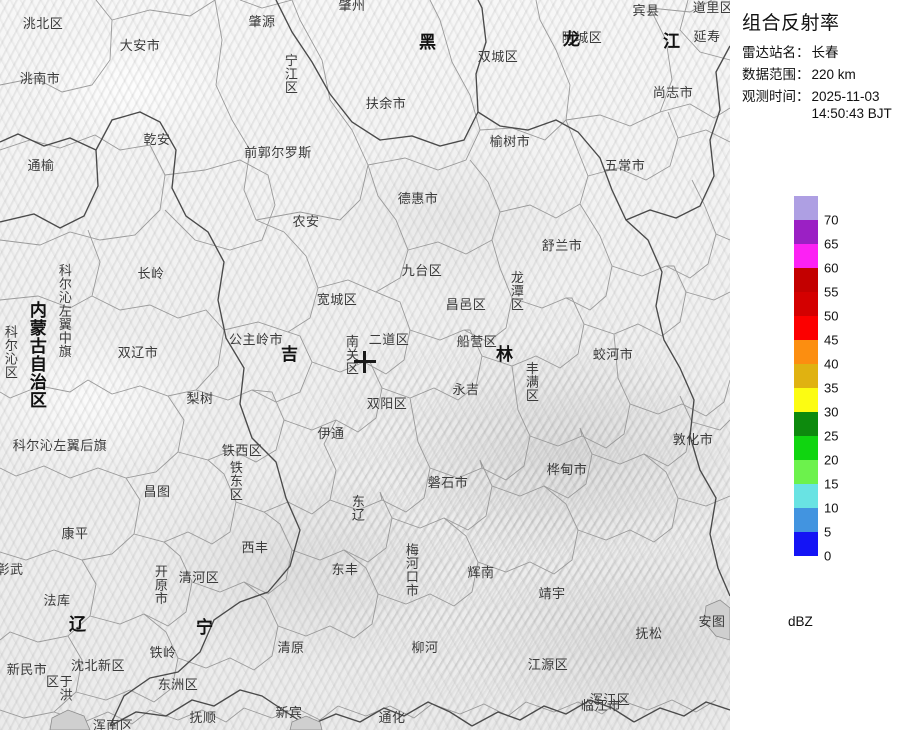 The width and height of the screenshot is (920, 730). What do you see at coordinates (36, 355) in the screenshot?
I see `province-label: 内蒙古自治区` at bounding box center [36, 355].